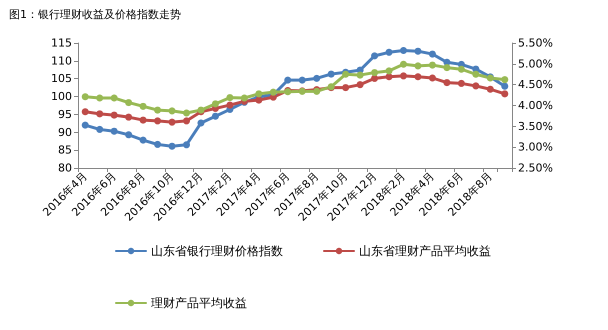 The width and height of the screenshot is (608, 330). Describe the element at coordinates (95, 14) in the screenshot. I see `chart-title: 图1：银行理财收益及价格指数走势` at that location.